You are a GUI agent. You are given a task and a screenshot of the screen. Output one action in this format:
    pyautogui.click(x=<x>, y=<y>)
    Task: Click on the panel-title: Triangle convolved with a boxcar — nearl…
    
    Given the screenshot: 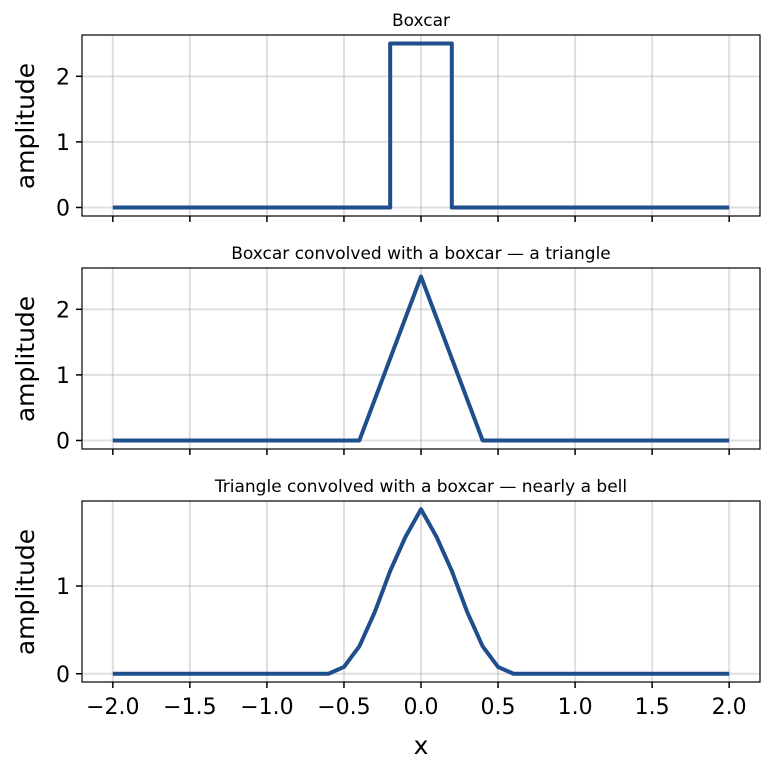 What is the action you would take?
    pyautogui.click(x=420, y=487)
    